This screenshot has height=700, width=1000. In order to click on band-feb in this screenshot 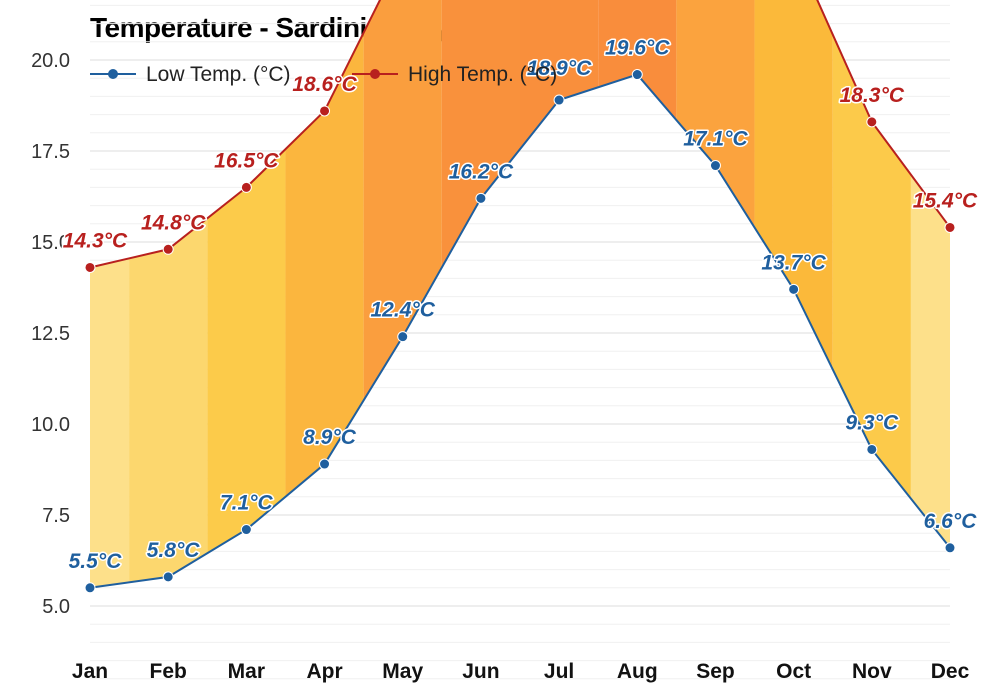, I will do `click(168, 400)`.